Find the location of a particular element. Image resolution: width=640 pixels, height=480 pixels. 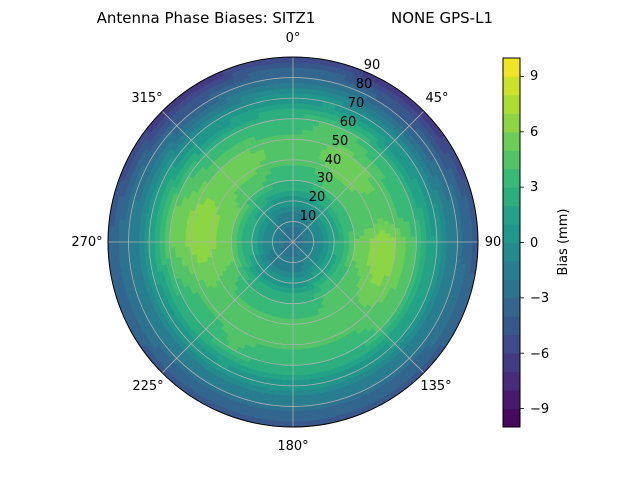

chart-subtitle: NONE GPS-L1 is located at coordinates (442, 18).